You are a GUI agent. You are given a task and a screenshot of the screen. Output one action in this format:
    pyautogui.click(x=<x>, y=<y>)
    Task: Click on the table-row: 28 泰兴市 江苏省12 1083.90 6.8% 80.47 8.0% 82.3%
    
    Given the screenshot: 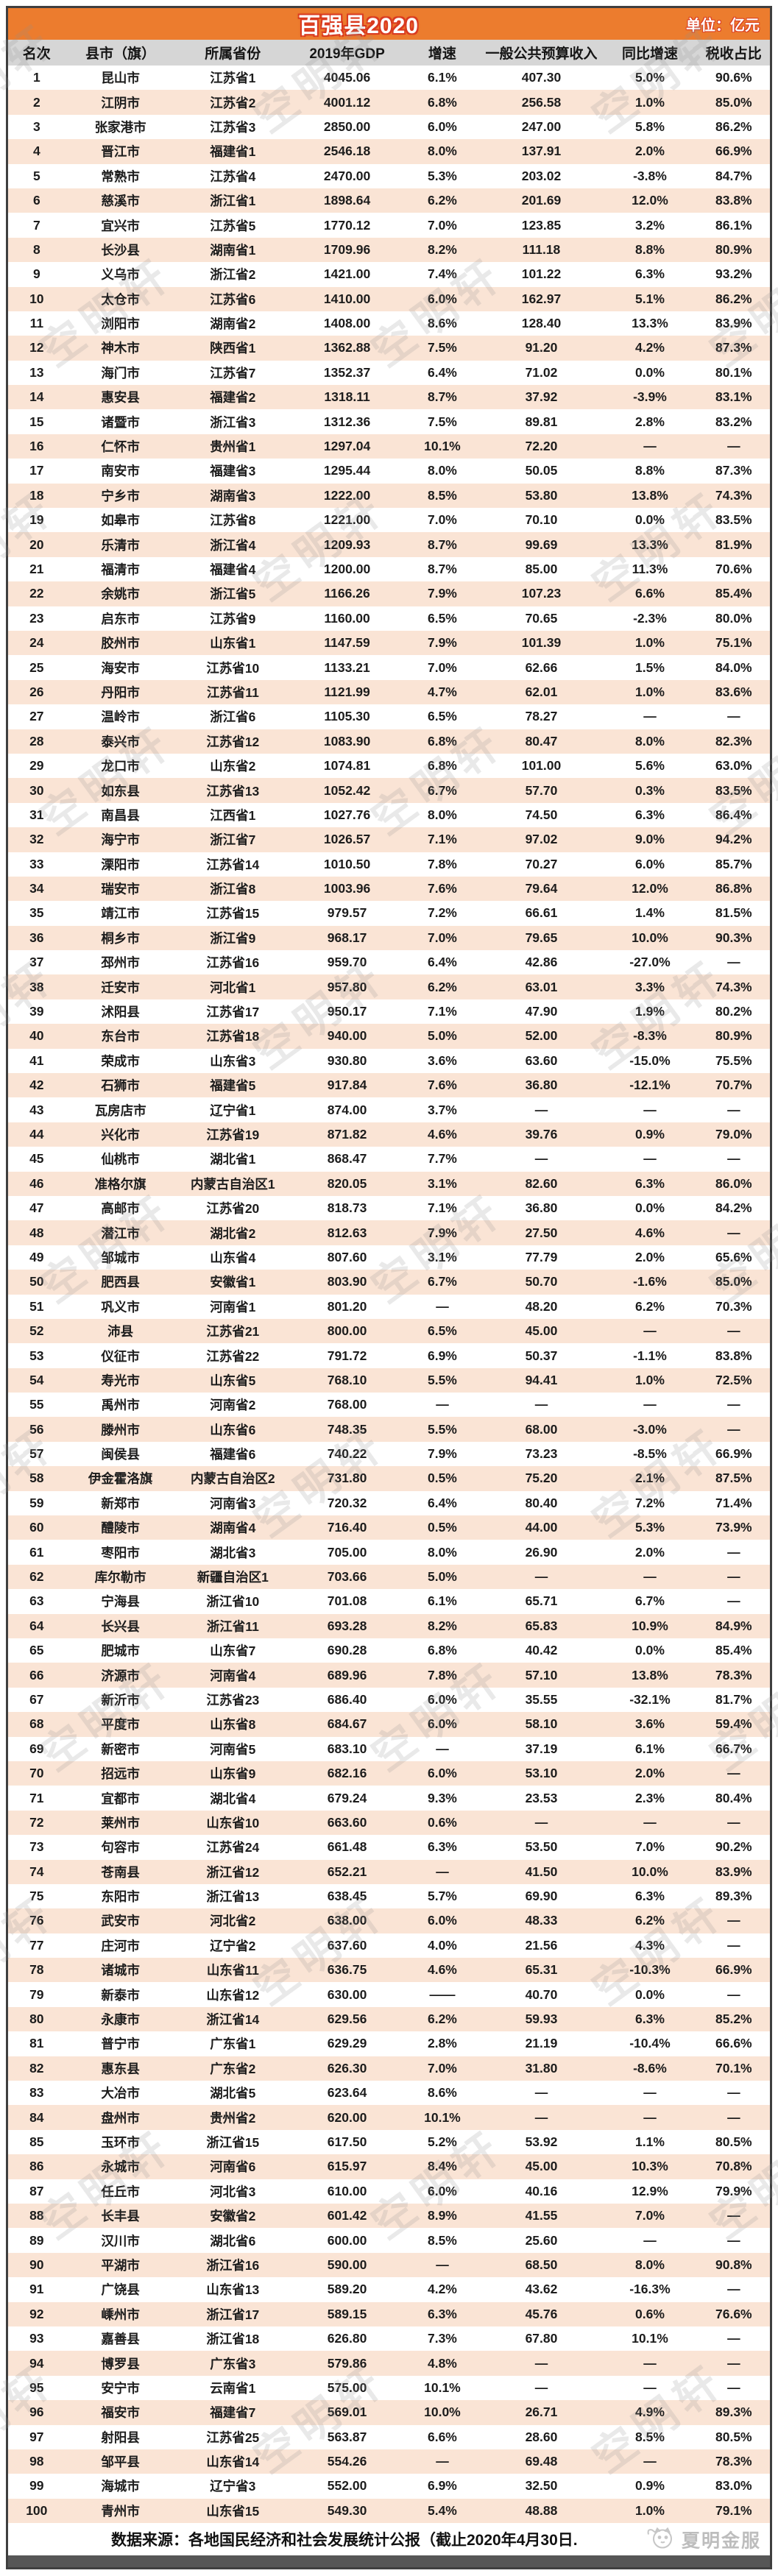 What is the action you would take?
    pyautogui.click(x=389, y=741)
    